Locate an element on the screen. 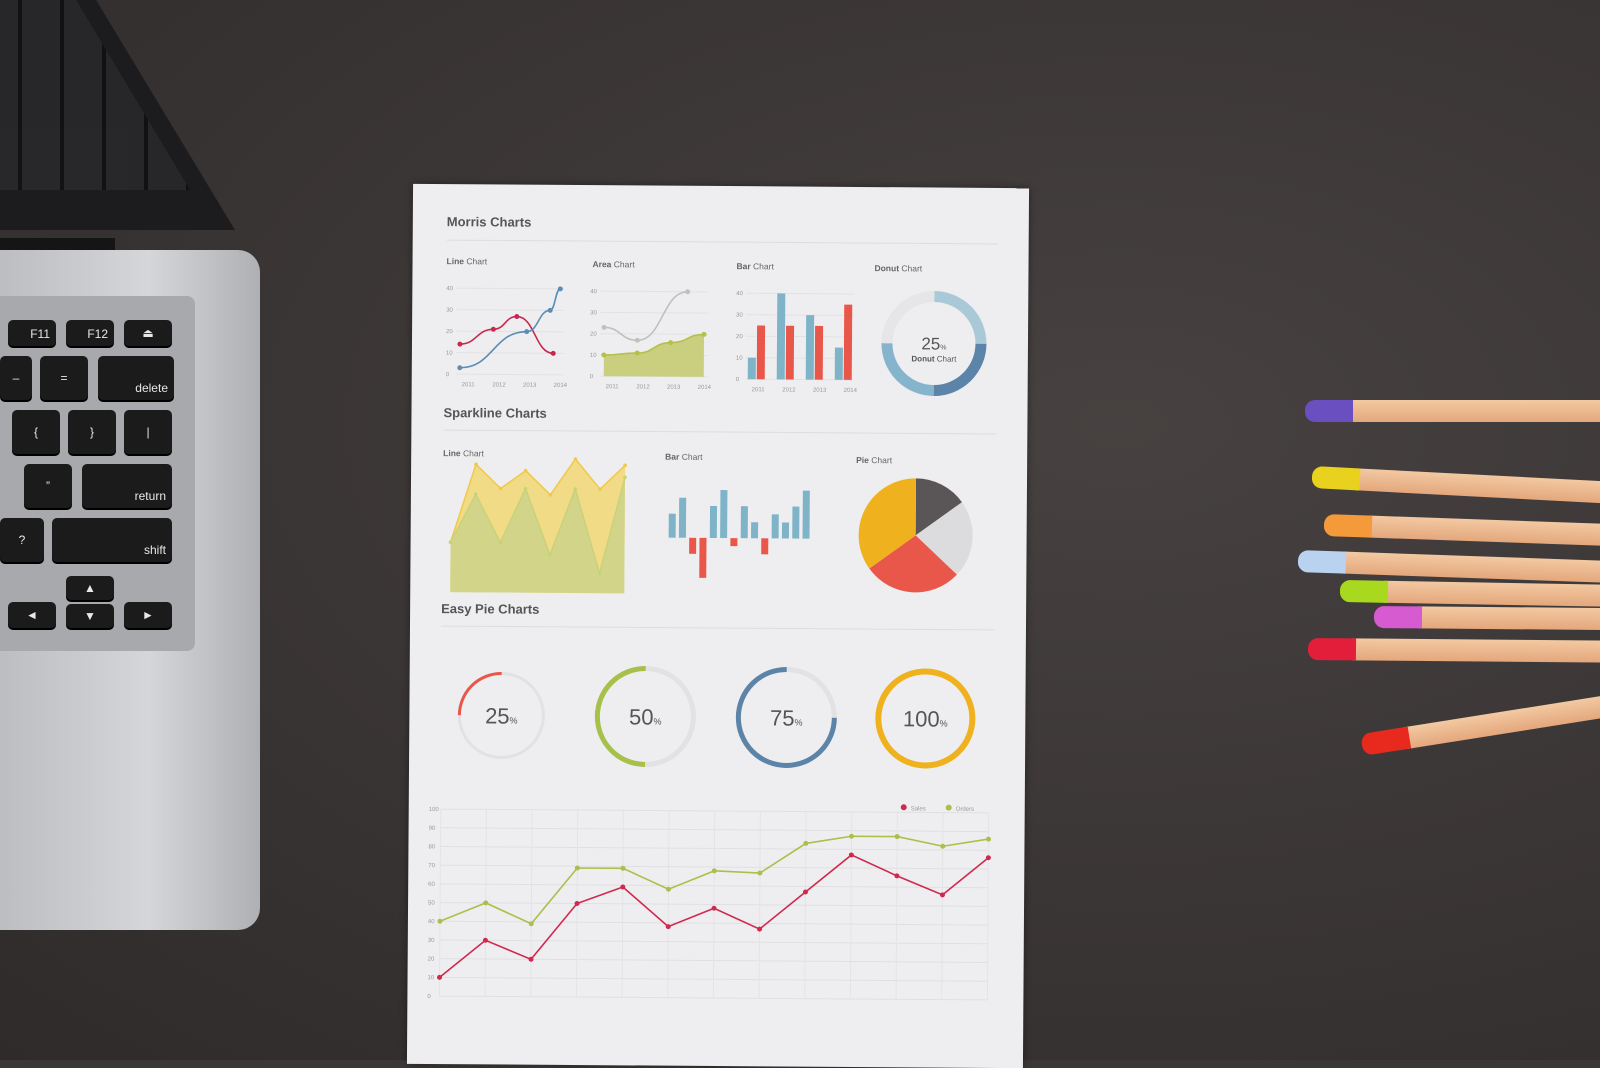 The height and width of the screenshot is (1068, 1600). key-label: ” is located at coordinates (48, 486).